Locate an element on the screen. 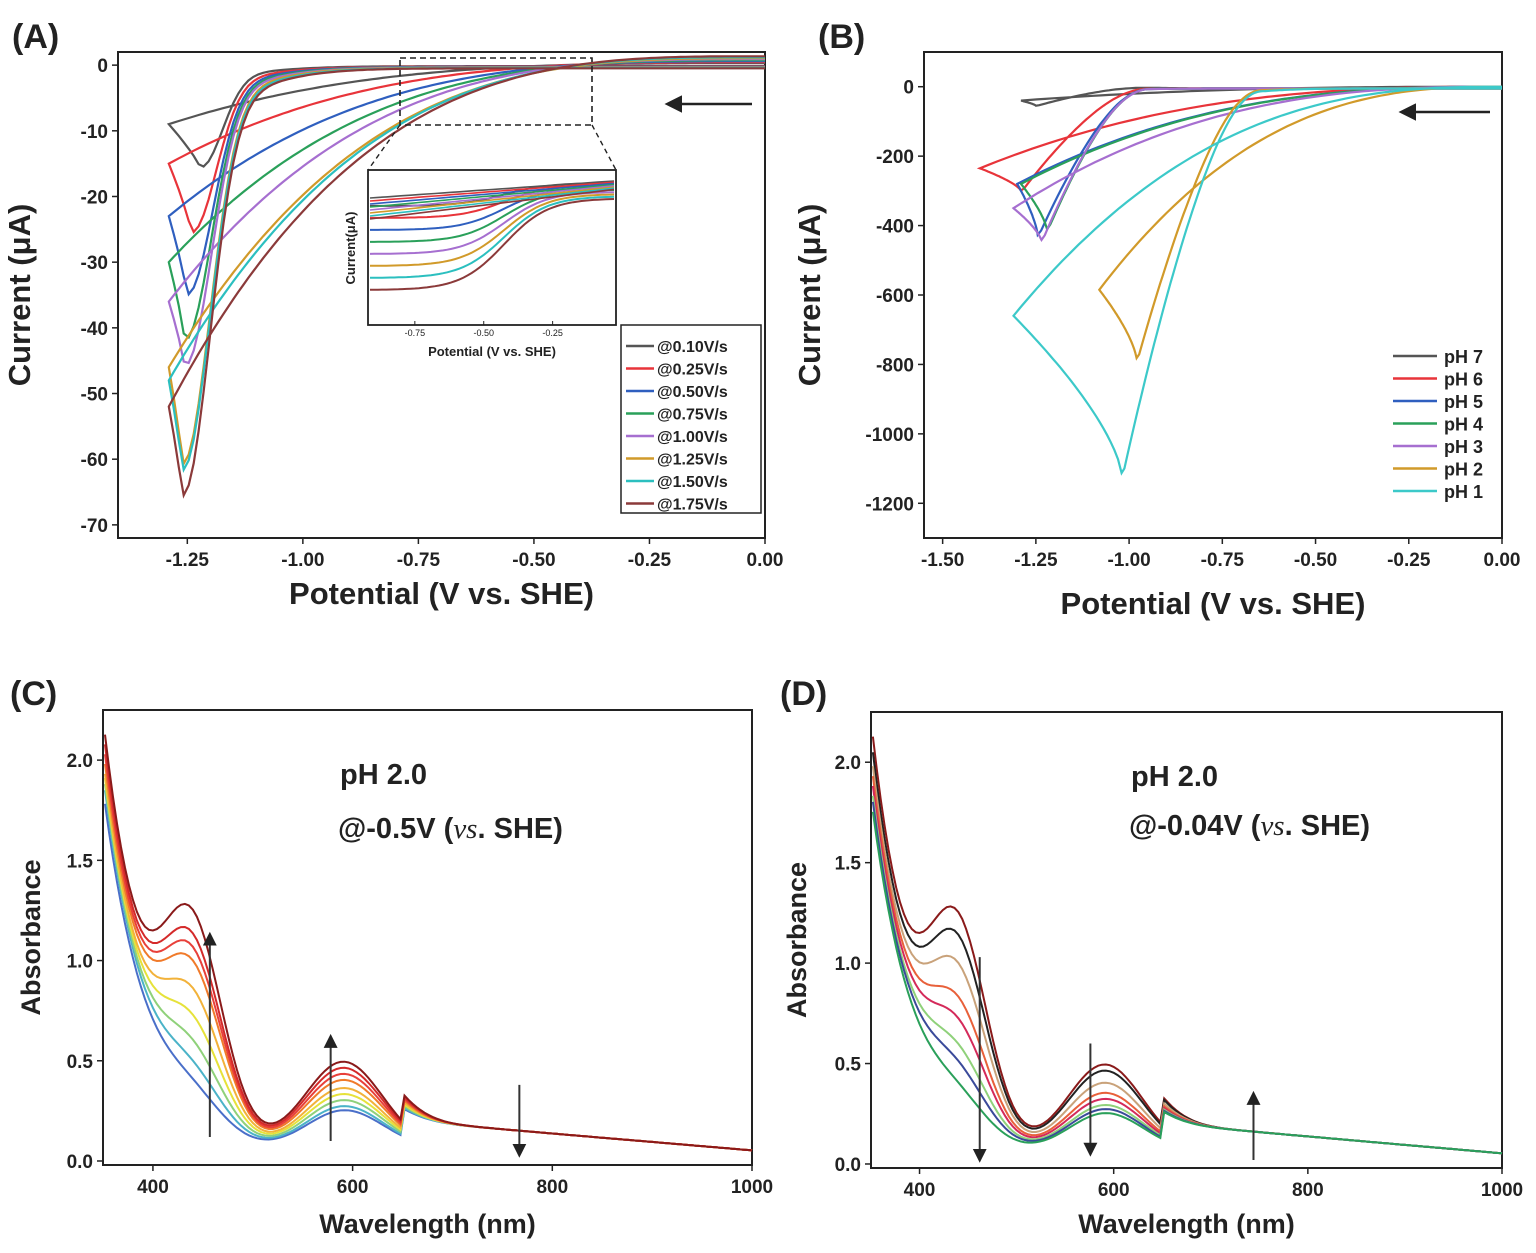  annotation-potential: @-0.5V (vs. SHE) is located at coordinates (450, 829).